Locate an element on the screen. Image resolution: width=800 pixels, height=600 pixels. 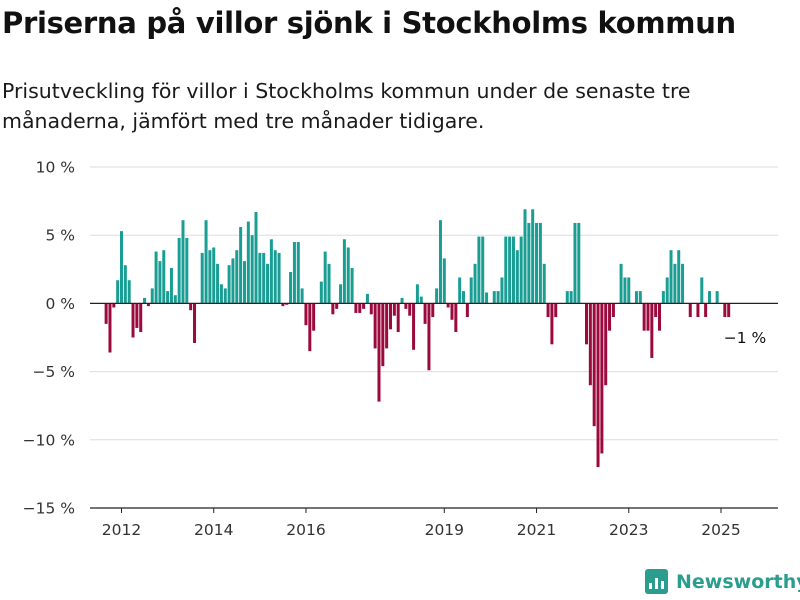
y-tick-label: 0 % is located at coordinates (60, 304).